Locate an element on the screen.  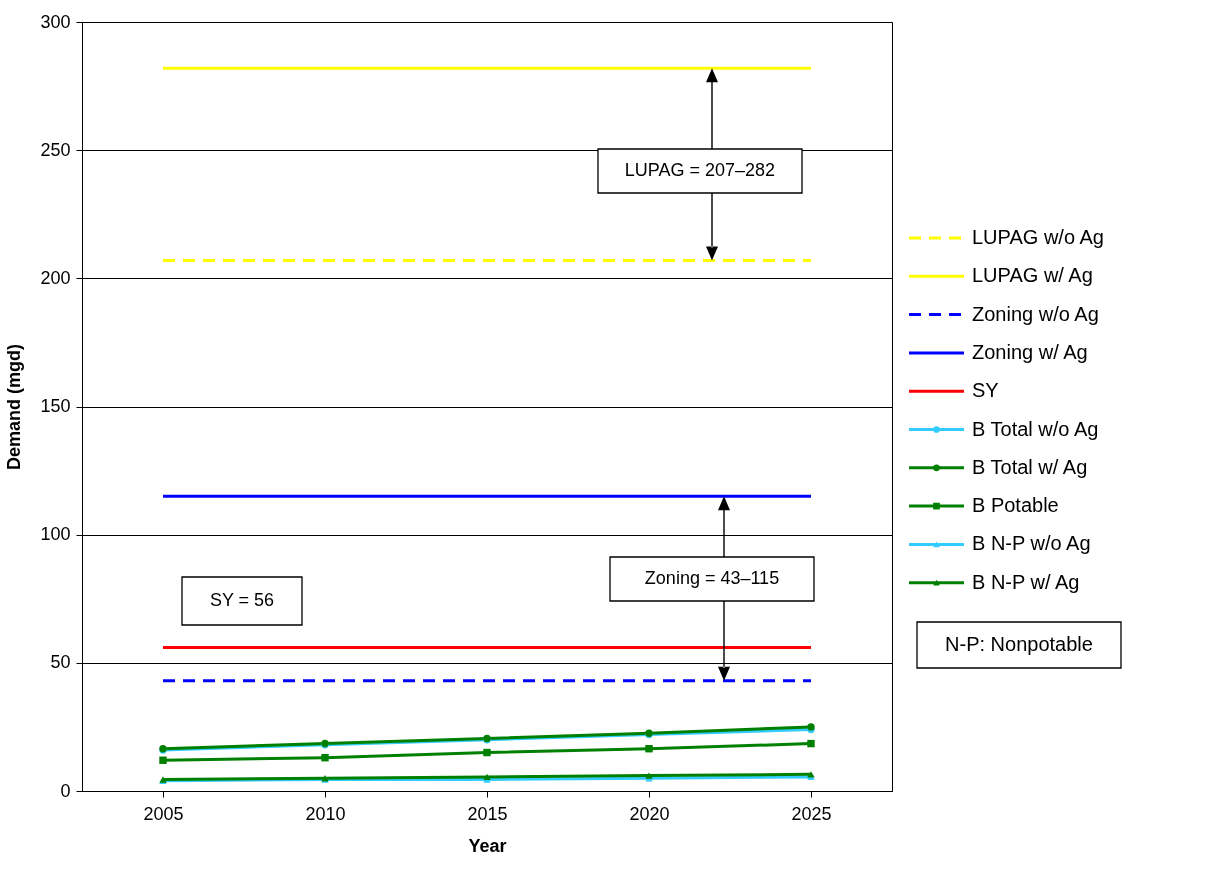
x-axis-title: Year is located at coordinates (487, 845).